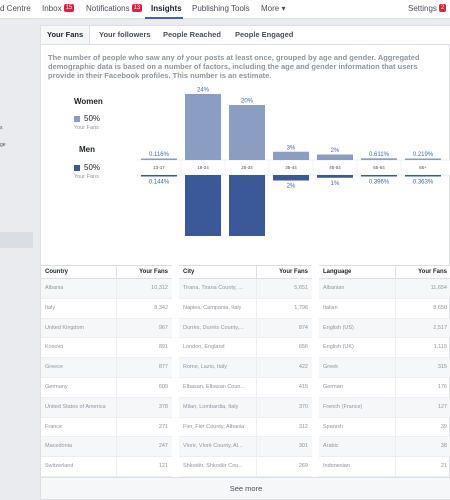 The image size is (450, 500). Describe the element at coordinates (384, 289) in the screenshot. I see `table-row: Albanian 11,654` at that location.